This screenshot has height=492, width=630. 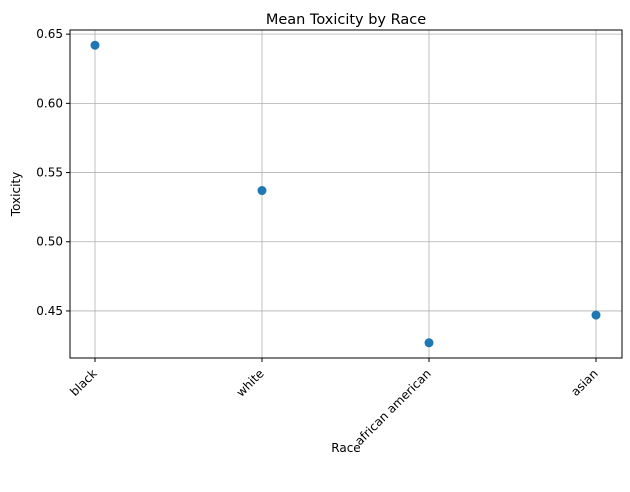 I want to click on chart-title: Mean Toxicity by Race, so click(x=346, y=20).